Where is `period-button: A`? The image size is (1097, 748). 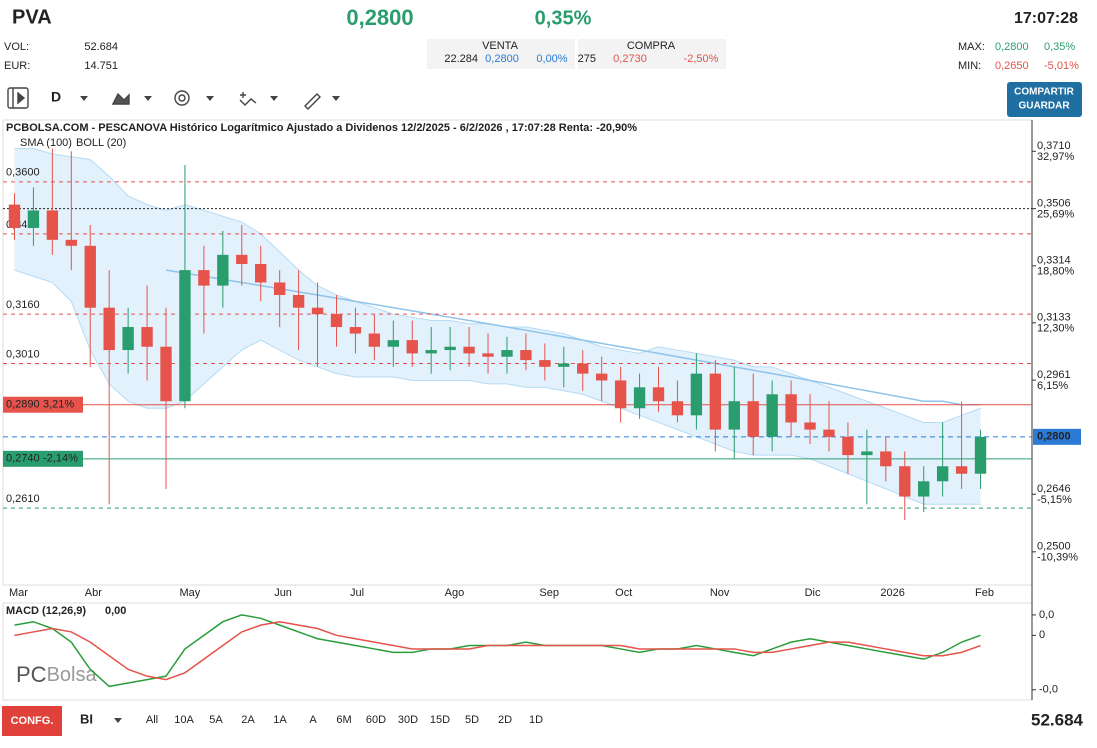 period-button: A is located at coordinates (313, 720).